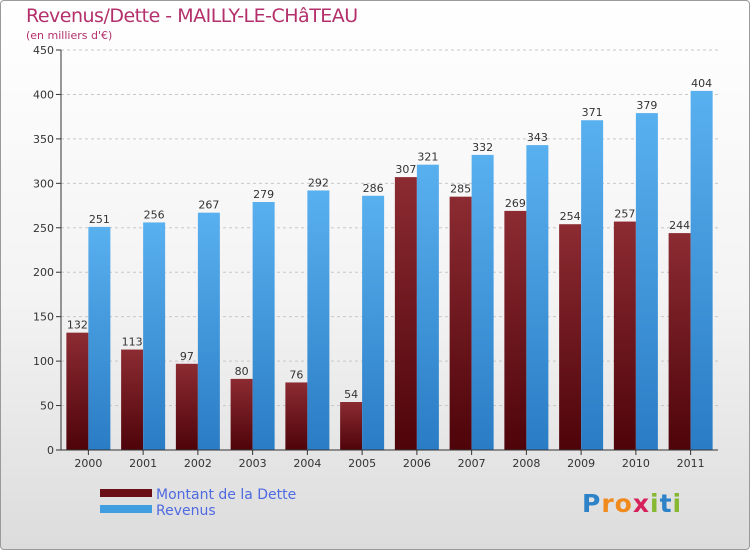  What do you see at coordinates (43, 50) in the screenshot?
I see `y-tick-label: 450` at bounding box center [43, 50].